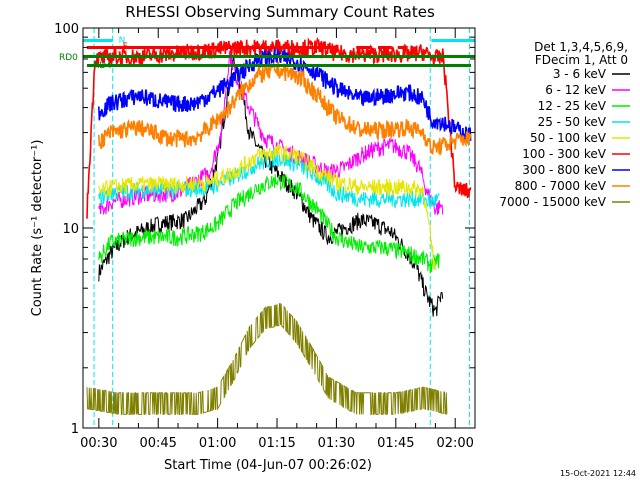 The image size is (640, 480). Describe the element at coordinates (568, 138) in the screenshot. I see `legend-label-4: 50 - 100 keV` at that location.